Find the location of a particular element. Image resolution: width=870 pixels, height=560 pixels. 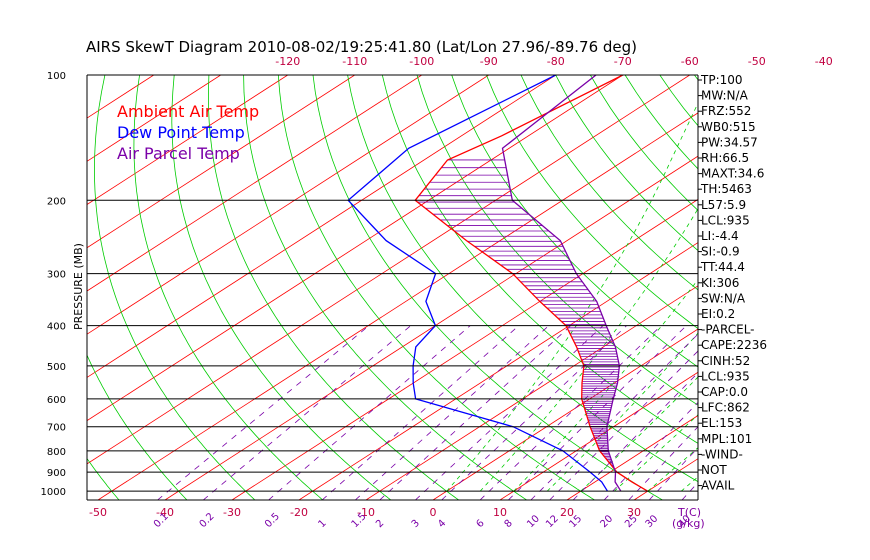

bottom-temp-tick: -50 is located at coordinates (98, 512).